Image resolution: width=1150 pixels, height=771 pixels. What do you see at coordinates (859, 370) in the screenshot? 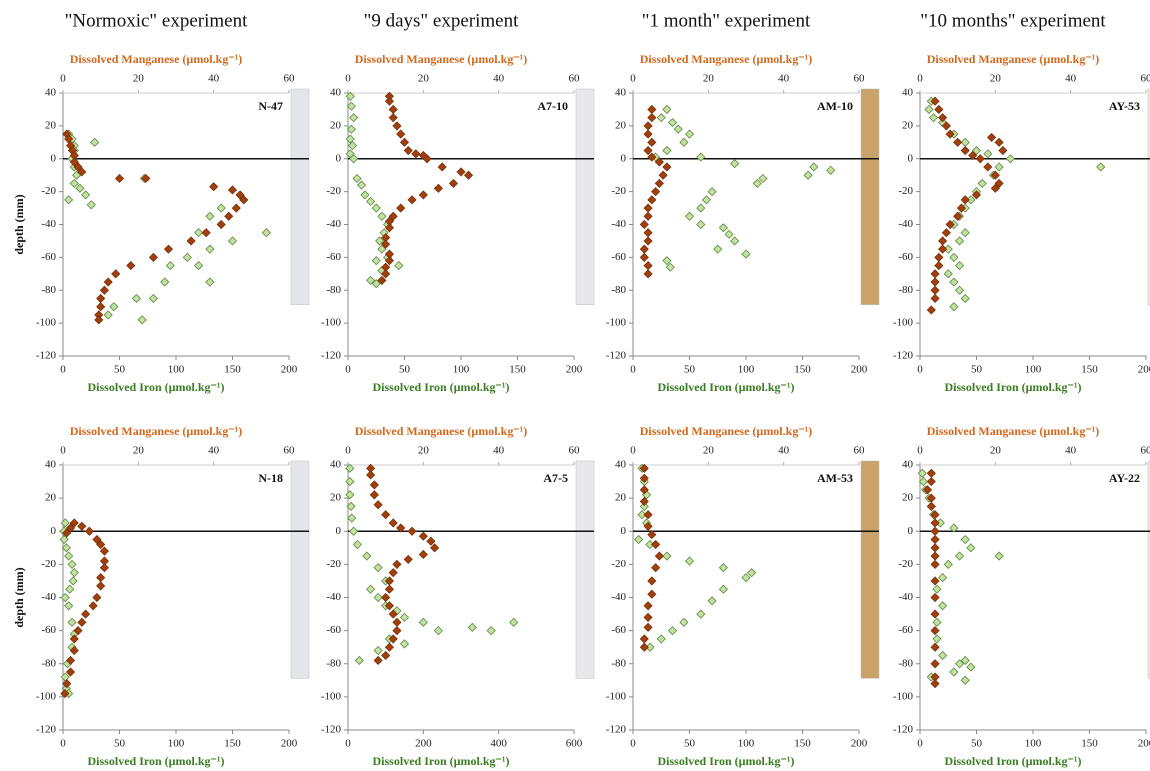
I see `x-tick-label: 200` at bounding box center [859, 370].